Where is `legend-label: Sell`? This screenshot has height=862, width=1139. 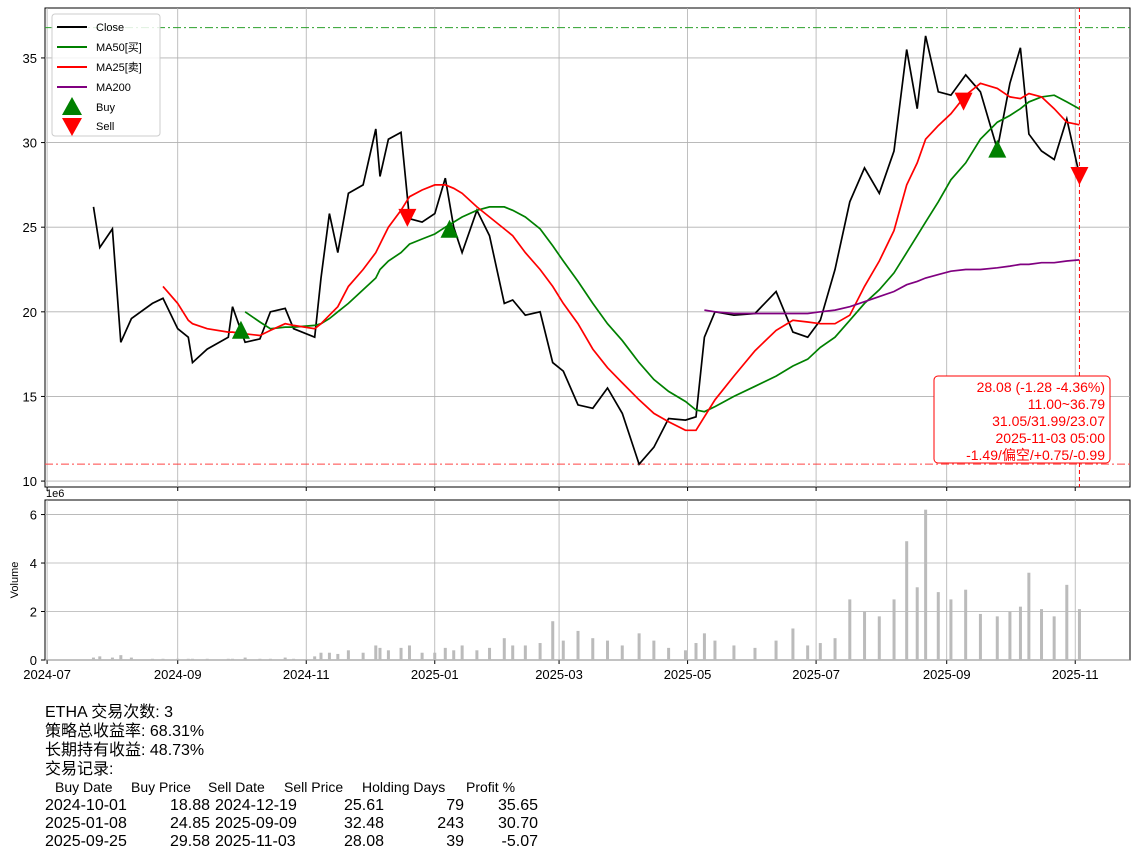 legend-label: Sell is located at coordinates (105, 127).